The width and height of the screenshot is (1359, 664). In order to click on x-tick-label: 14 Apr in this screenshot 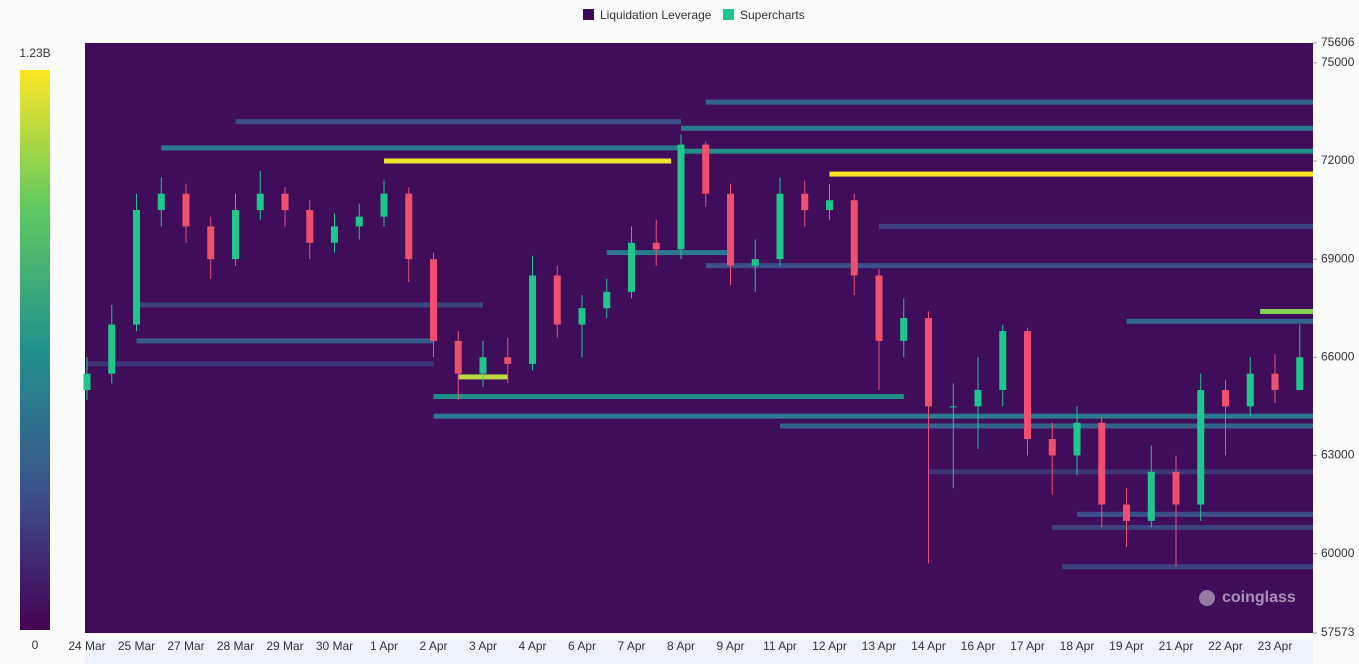, I will do `click(928, 646)`.